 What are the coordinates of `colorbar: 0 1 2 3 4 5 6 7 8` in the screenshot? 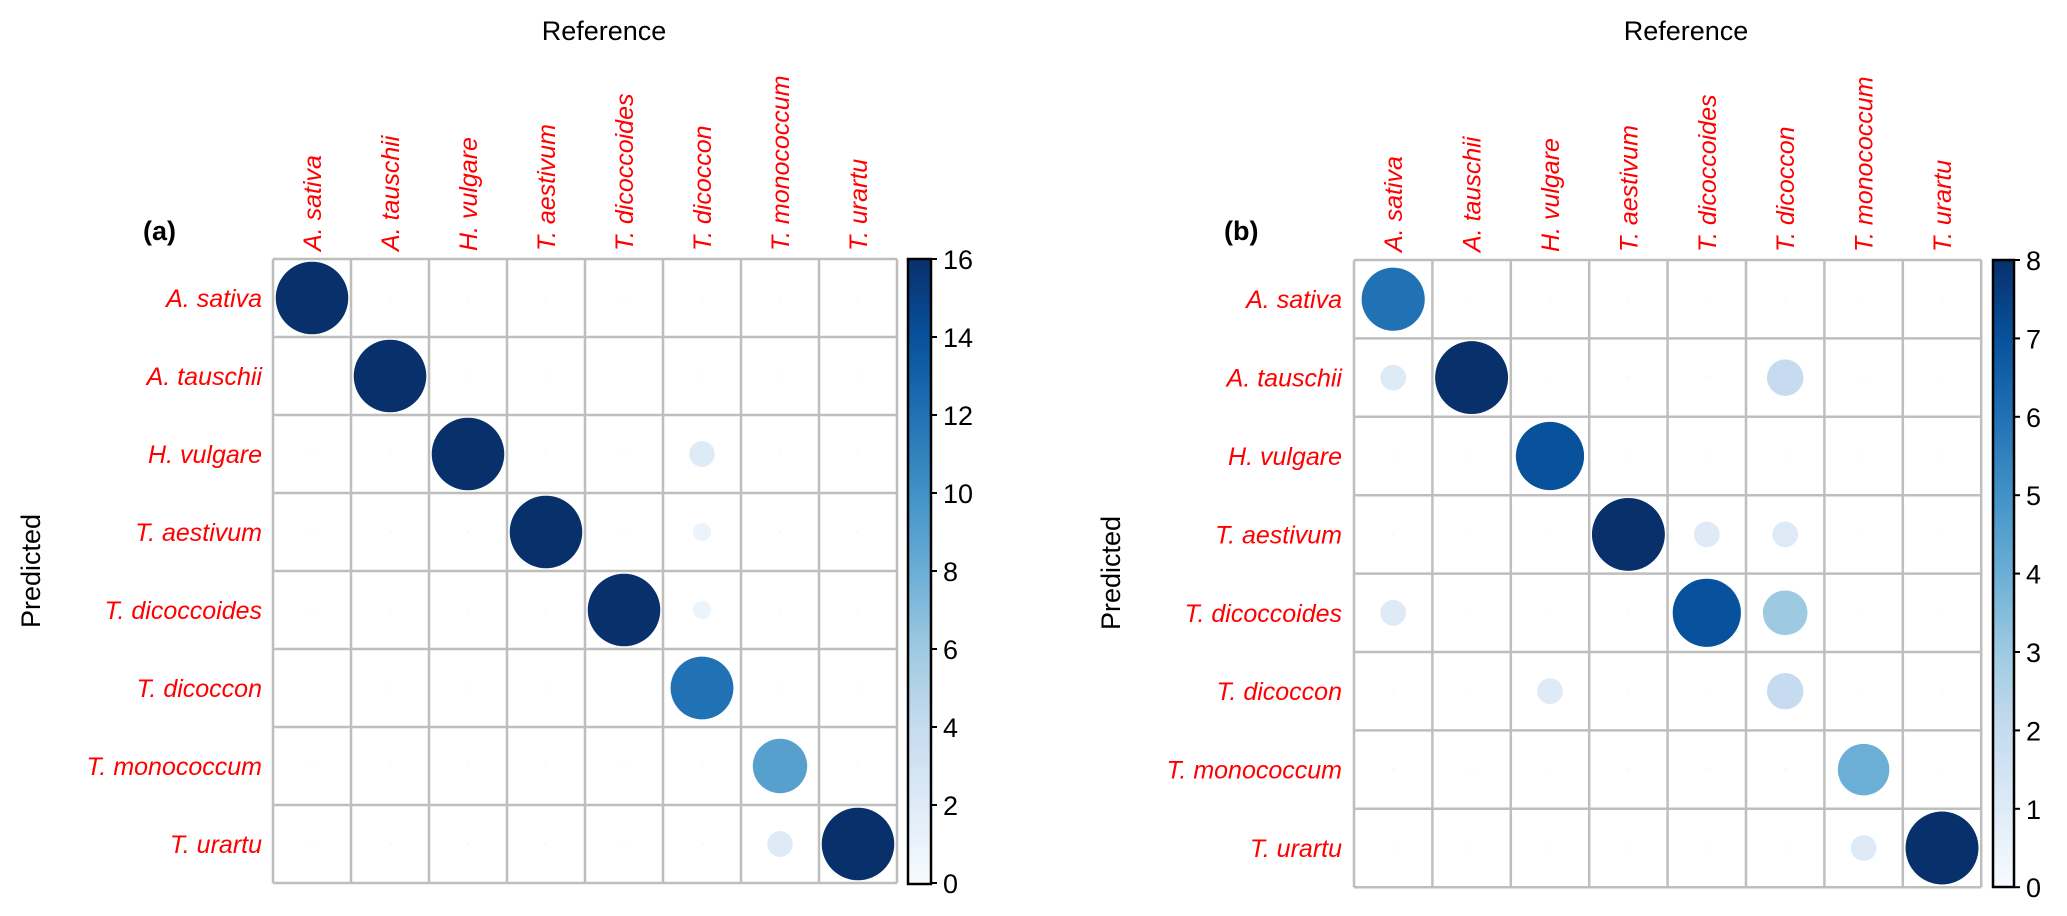 It's located at (2016, 574).